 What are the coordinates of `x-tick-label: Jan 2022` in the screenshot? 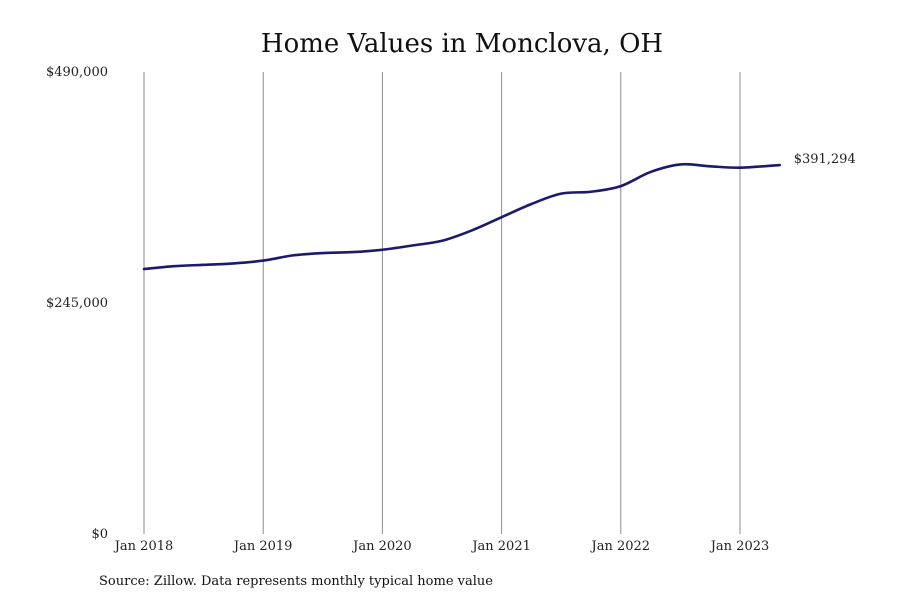 It's located at (620, 546).